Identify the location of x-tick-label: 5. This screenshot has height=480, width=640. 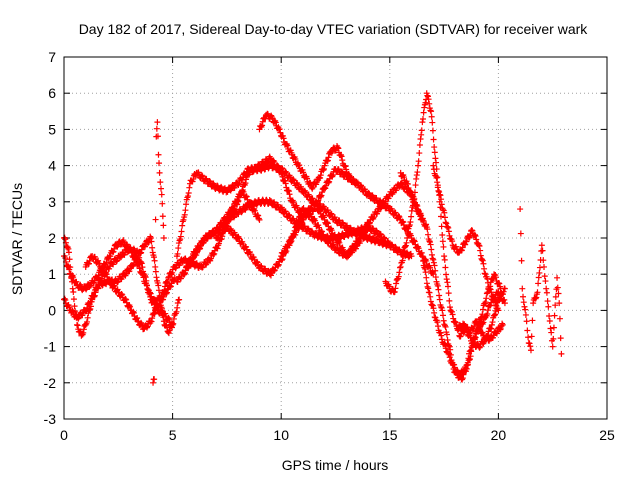
(173, 435).